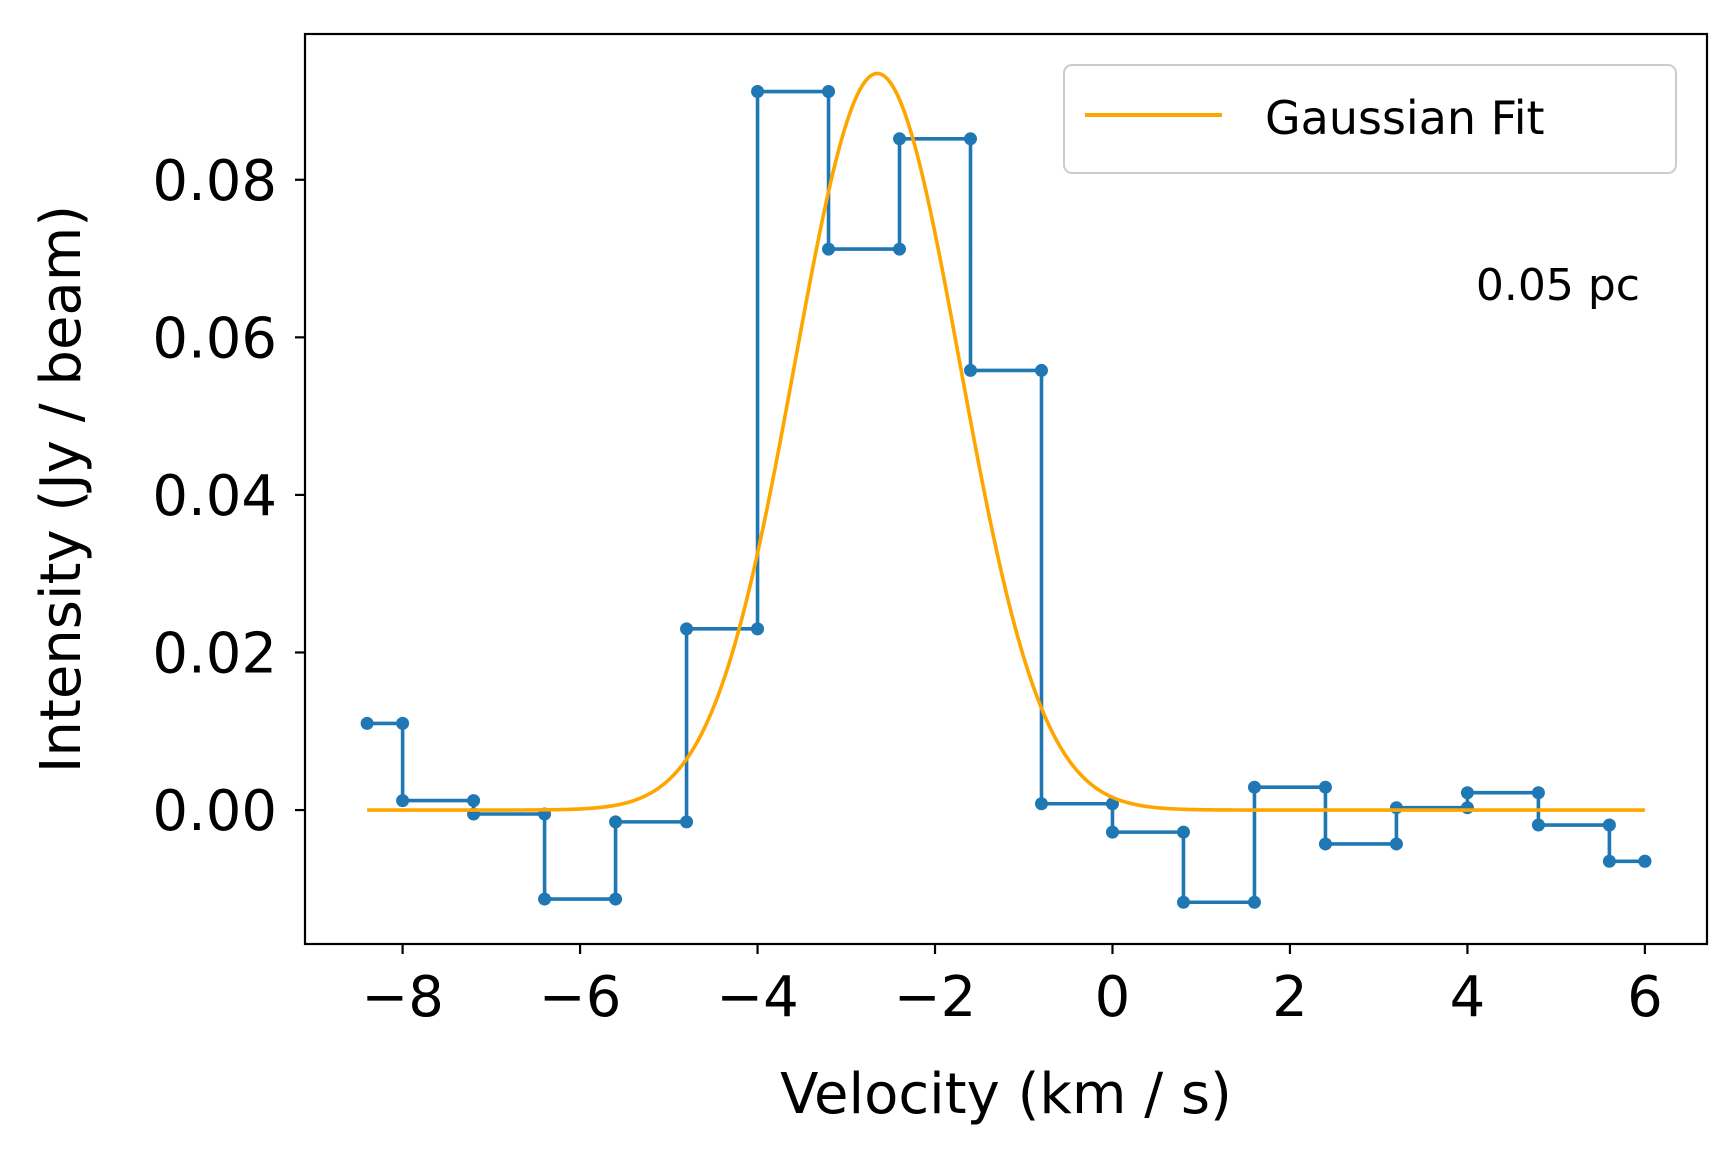 The width and height of the screenshot is (1731, 1153). What do you see at coordinates (214, 338) in the screenshot?
I see `y-tick-label: 0.06` at bounding box center [214, 338].